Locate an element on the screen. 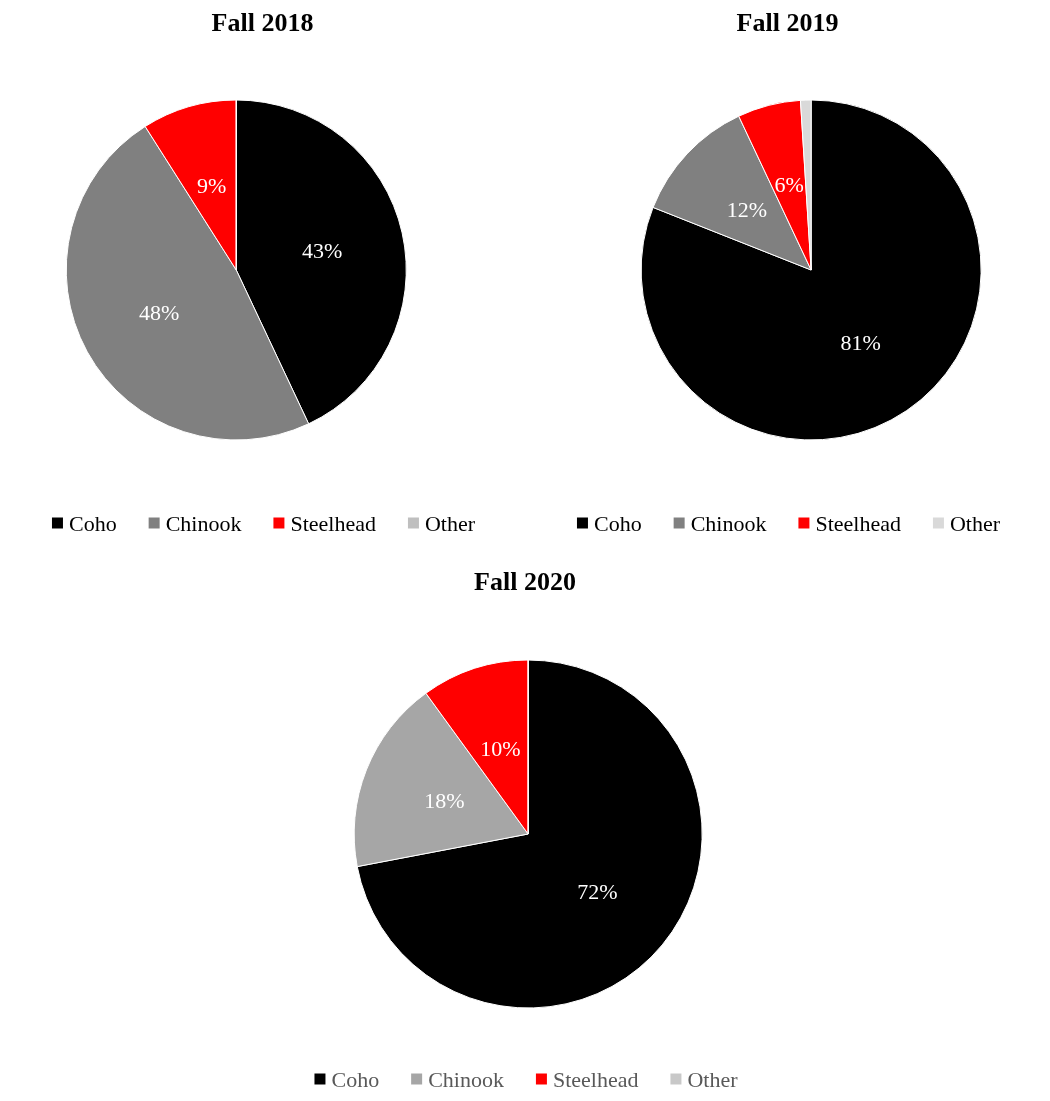 This screenshot has height=1101, width=1050. data-label: 6% is located at coordinates (789, 185).